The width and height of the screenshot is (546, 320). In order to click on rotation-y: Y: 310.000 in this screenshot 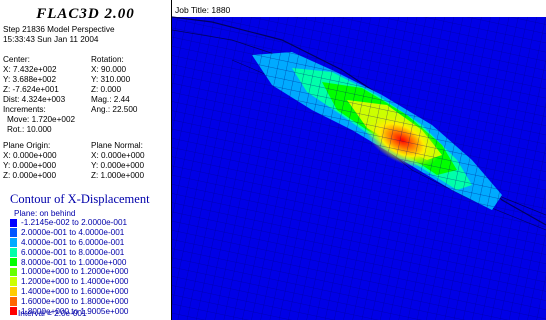, I will do `click(111, 79)`.